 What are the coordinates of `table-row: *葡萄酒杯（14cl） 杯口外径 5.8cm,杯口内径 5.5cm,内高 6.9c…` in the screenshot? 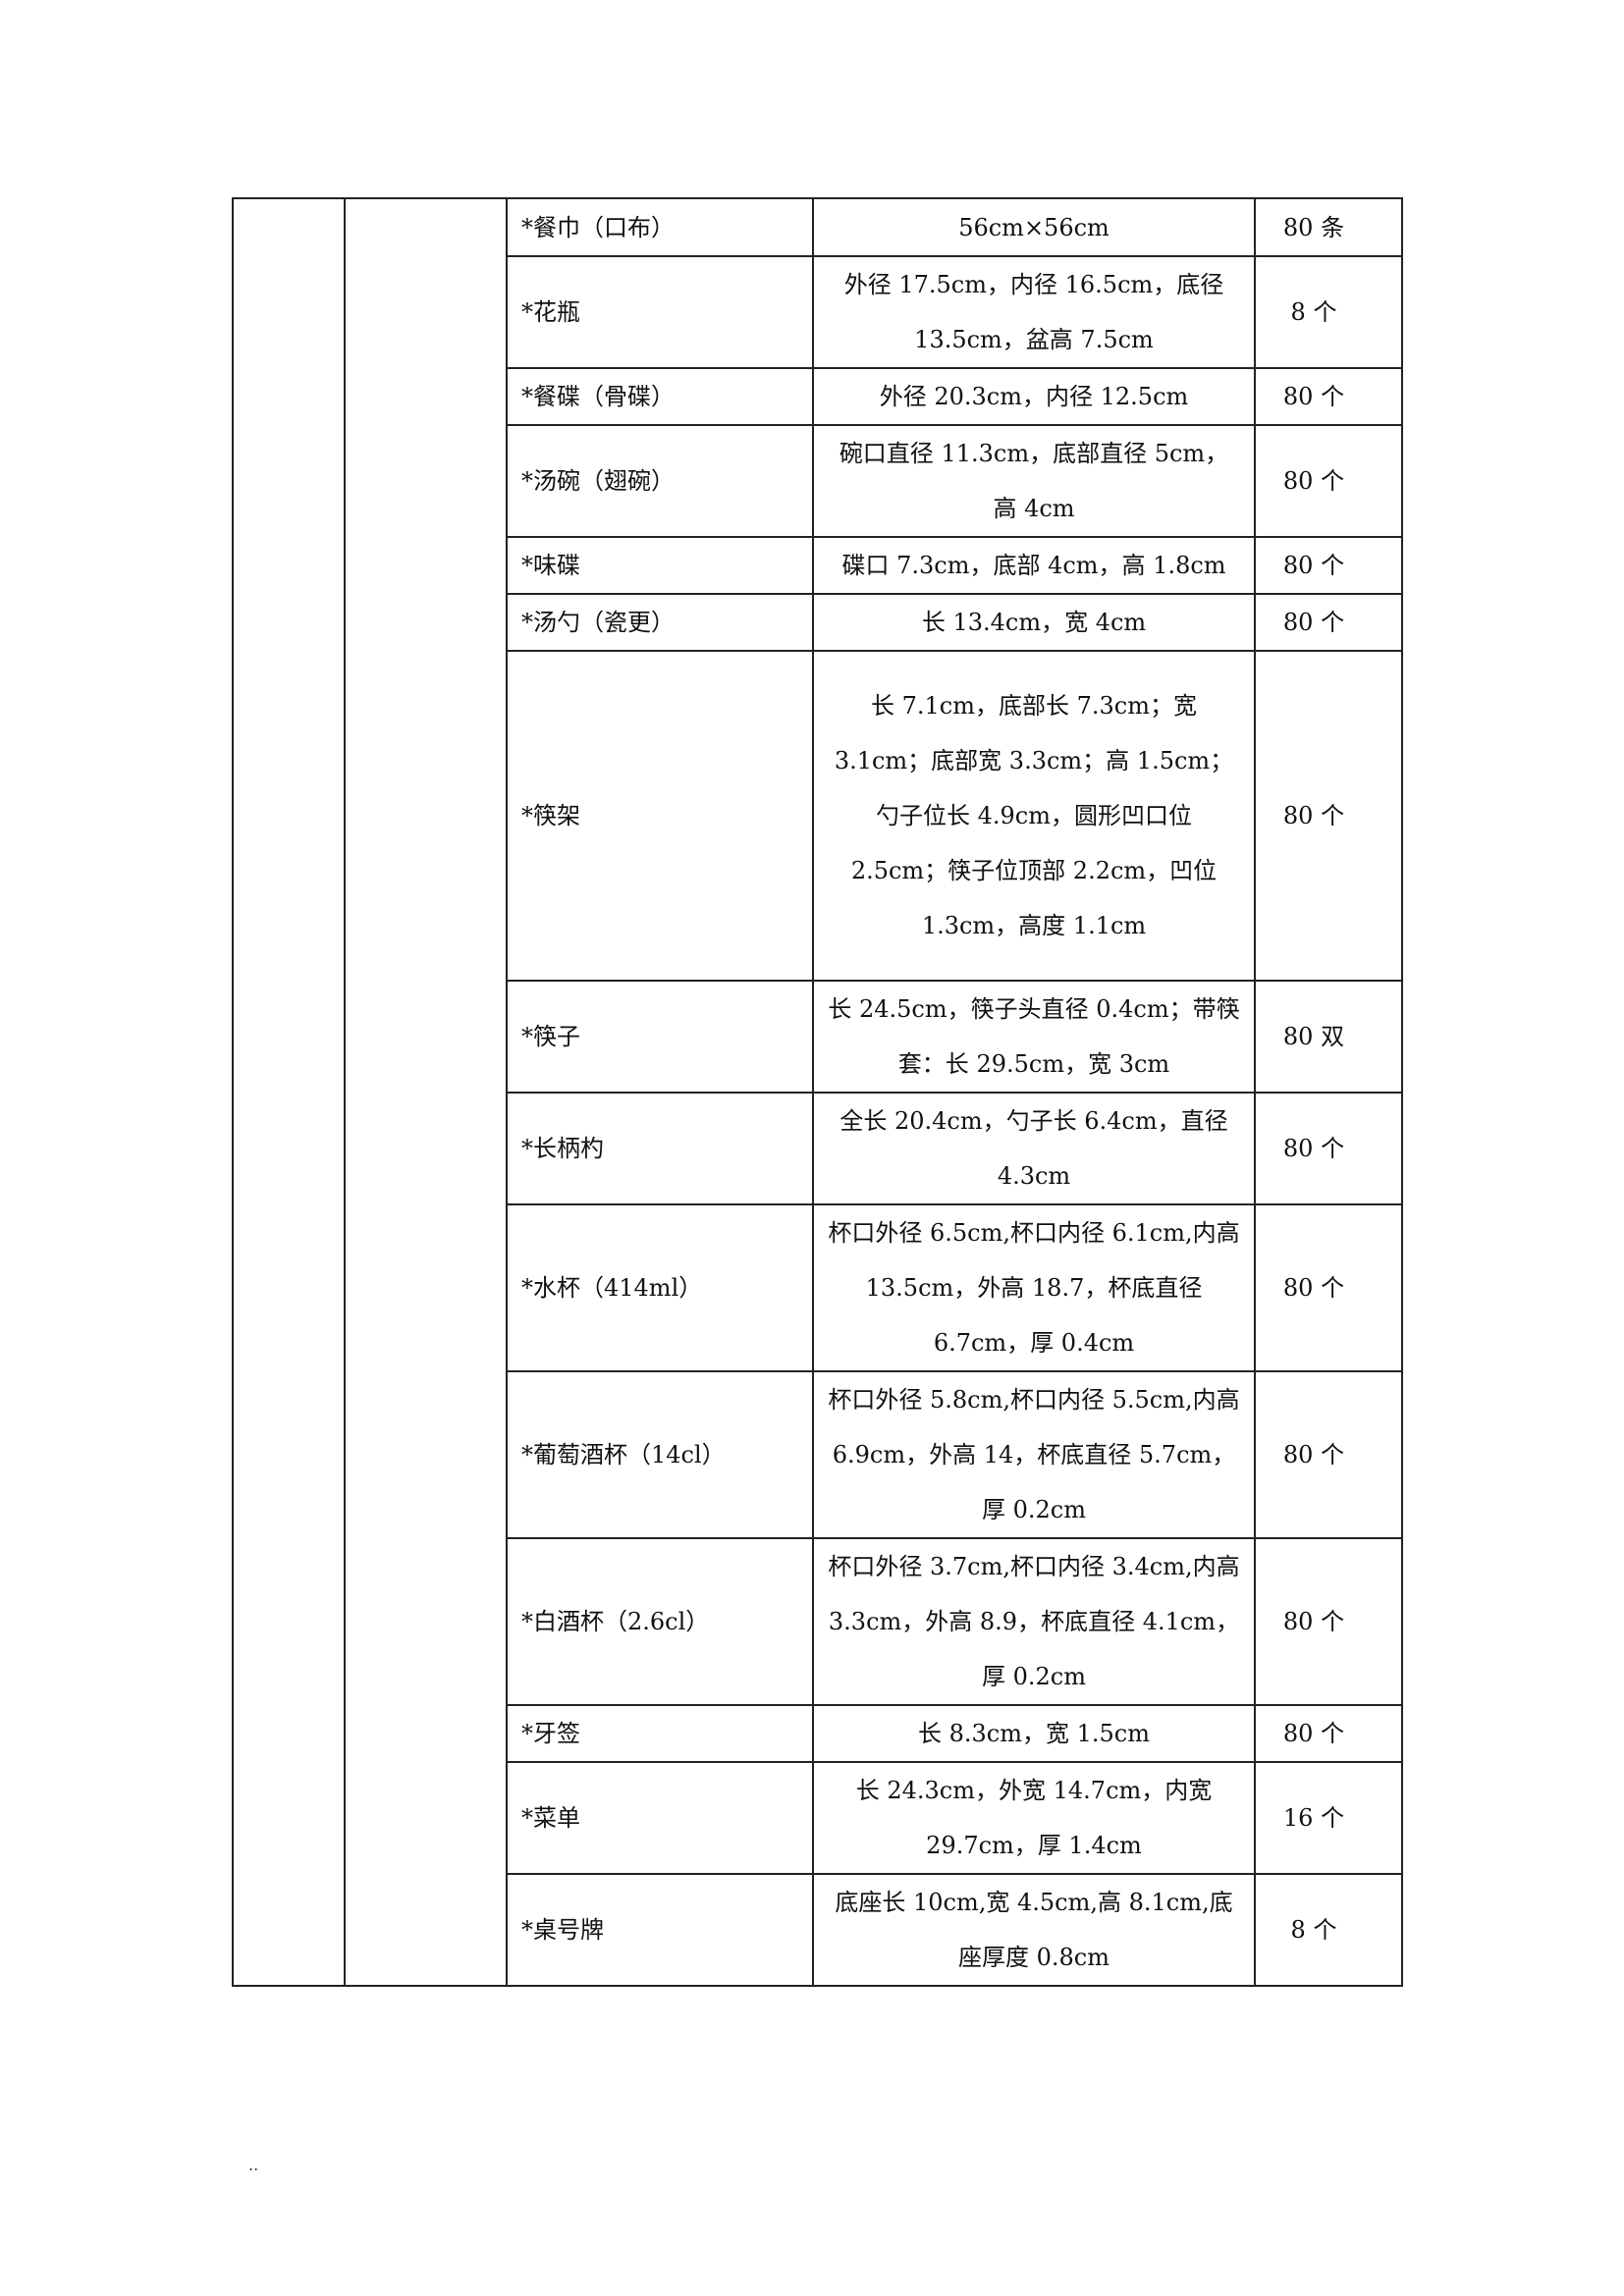 It's located at (818, 1454).